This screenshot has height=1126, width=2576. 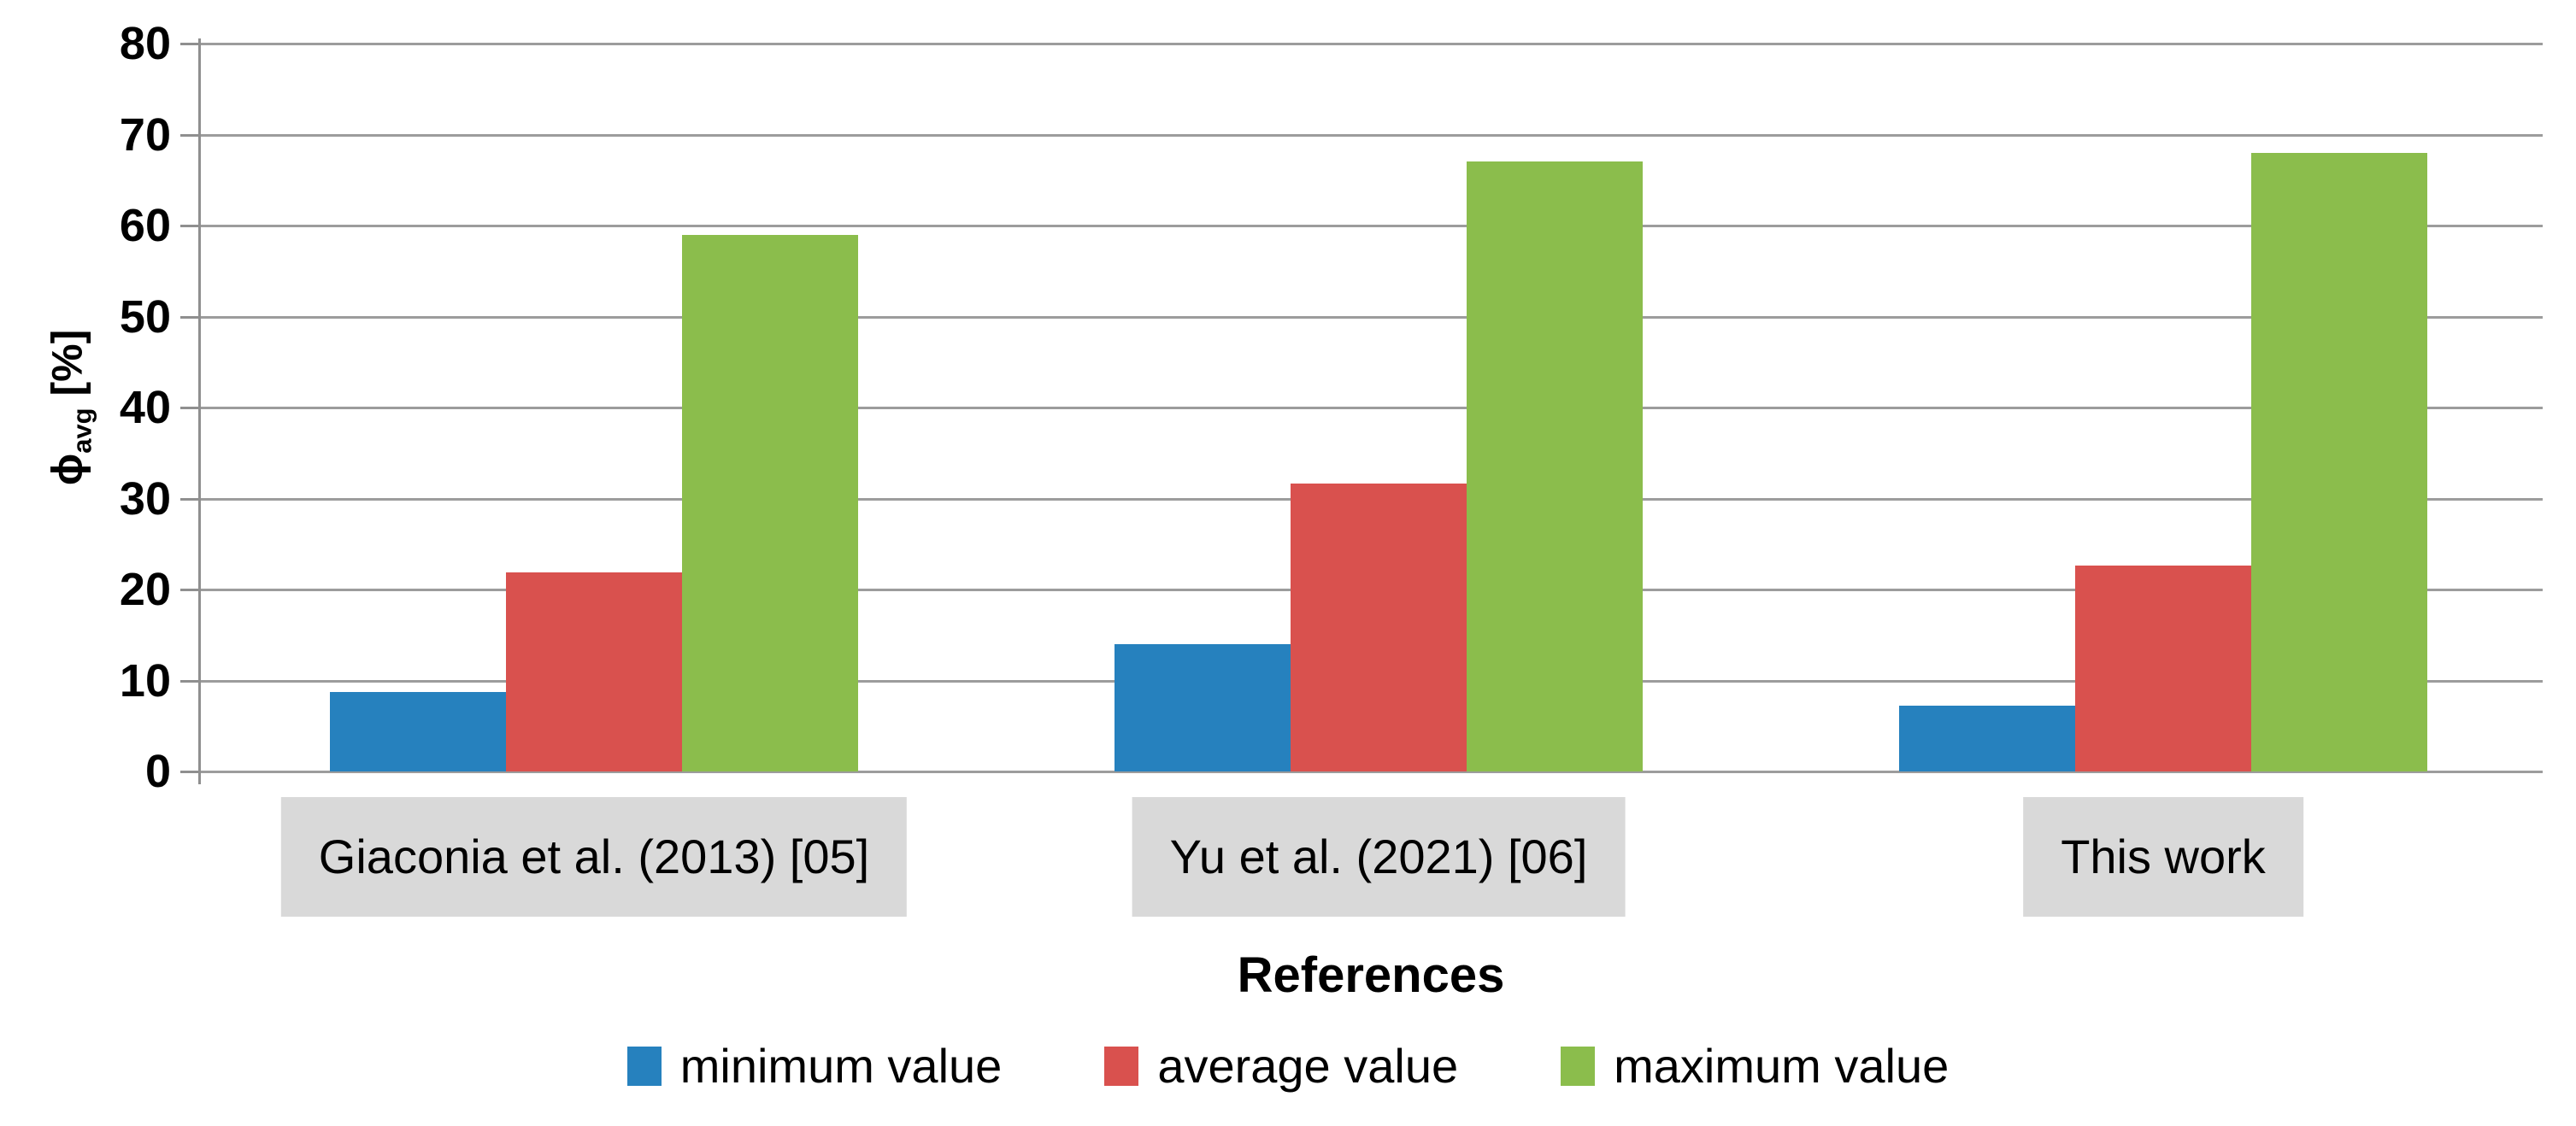 I want to click on legend-item-average-value: average value, so click(x=1281, y=1066).